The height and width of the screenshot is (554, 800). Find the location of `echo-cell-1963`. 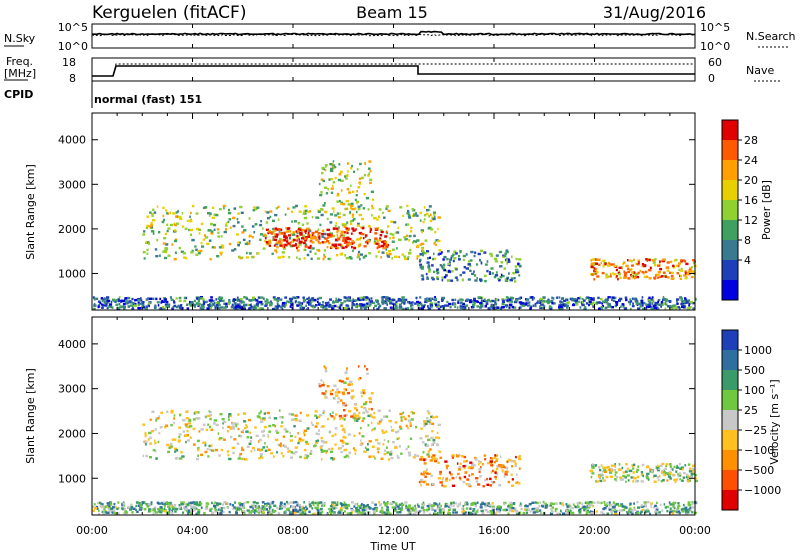

echo-cell-1963 is located at coordinates (590, 502).